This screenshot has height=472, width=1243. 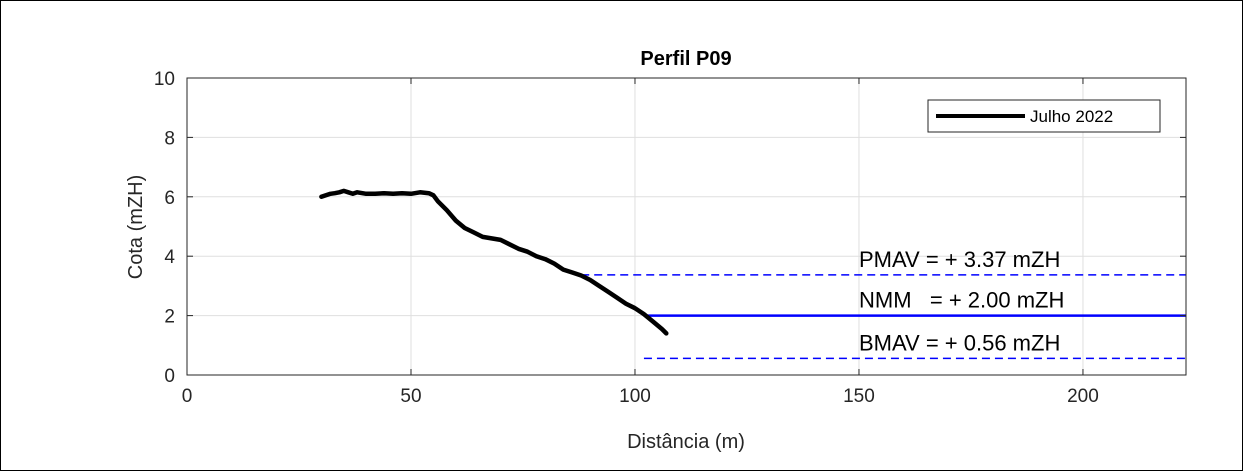 What do you see at coordinates (686, 442) in the screenshot?
I see `x-axis-label: Distância (m)` at bounding box center [686, 442].